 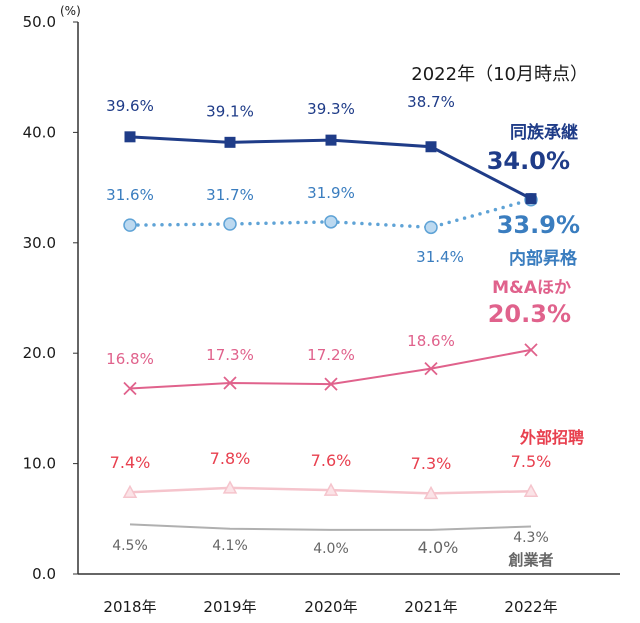 I want to click on y-tick-label: 40.0, so click(x=39, y=132).